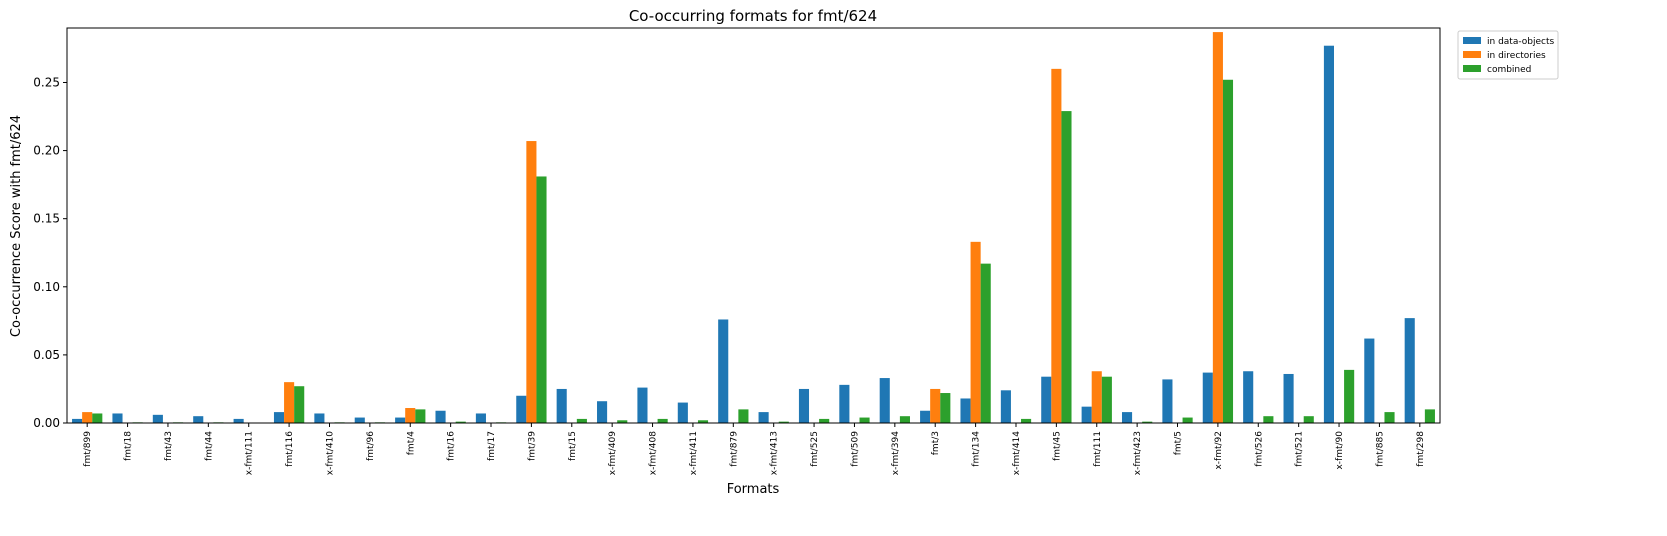  Describe the element at coordinates (289, 402) in the screenshot. I see `bar-in-directories-fmt/116` at that location.